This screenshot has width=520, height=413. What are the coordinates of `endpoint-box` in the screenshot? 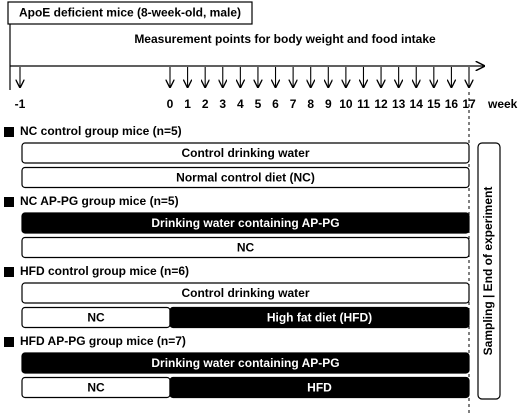 It's located at (489, 271).